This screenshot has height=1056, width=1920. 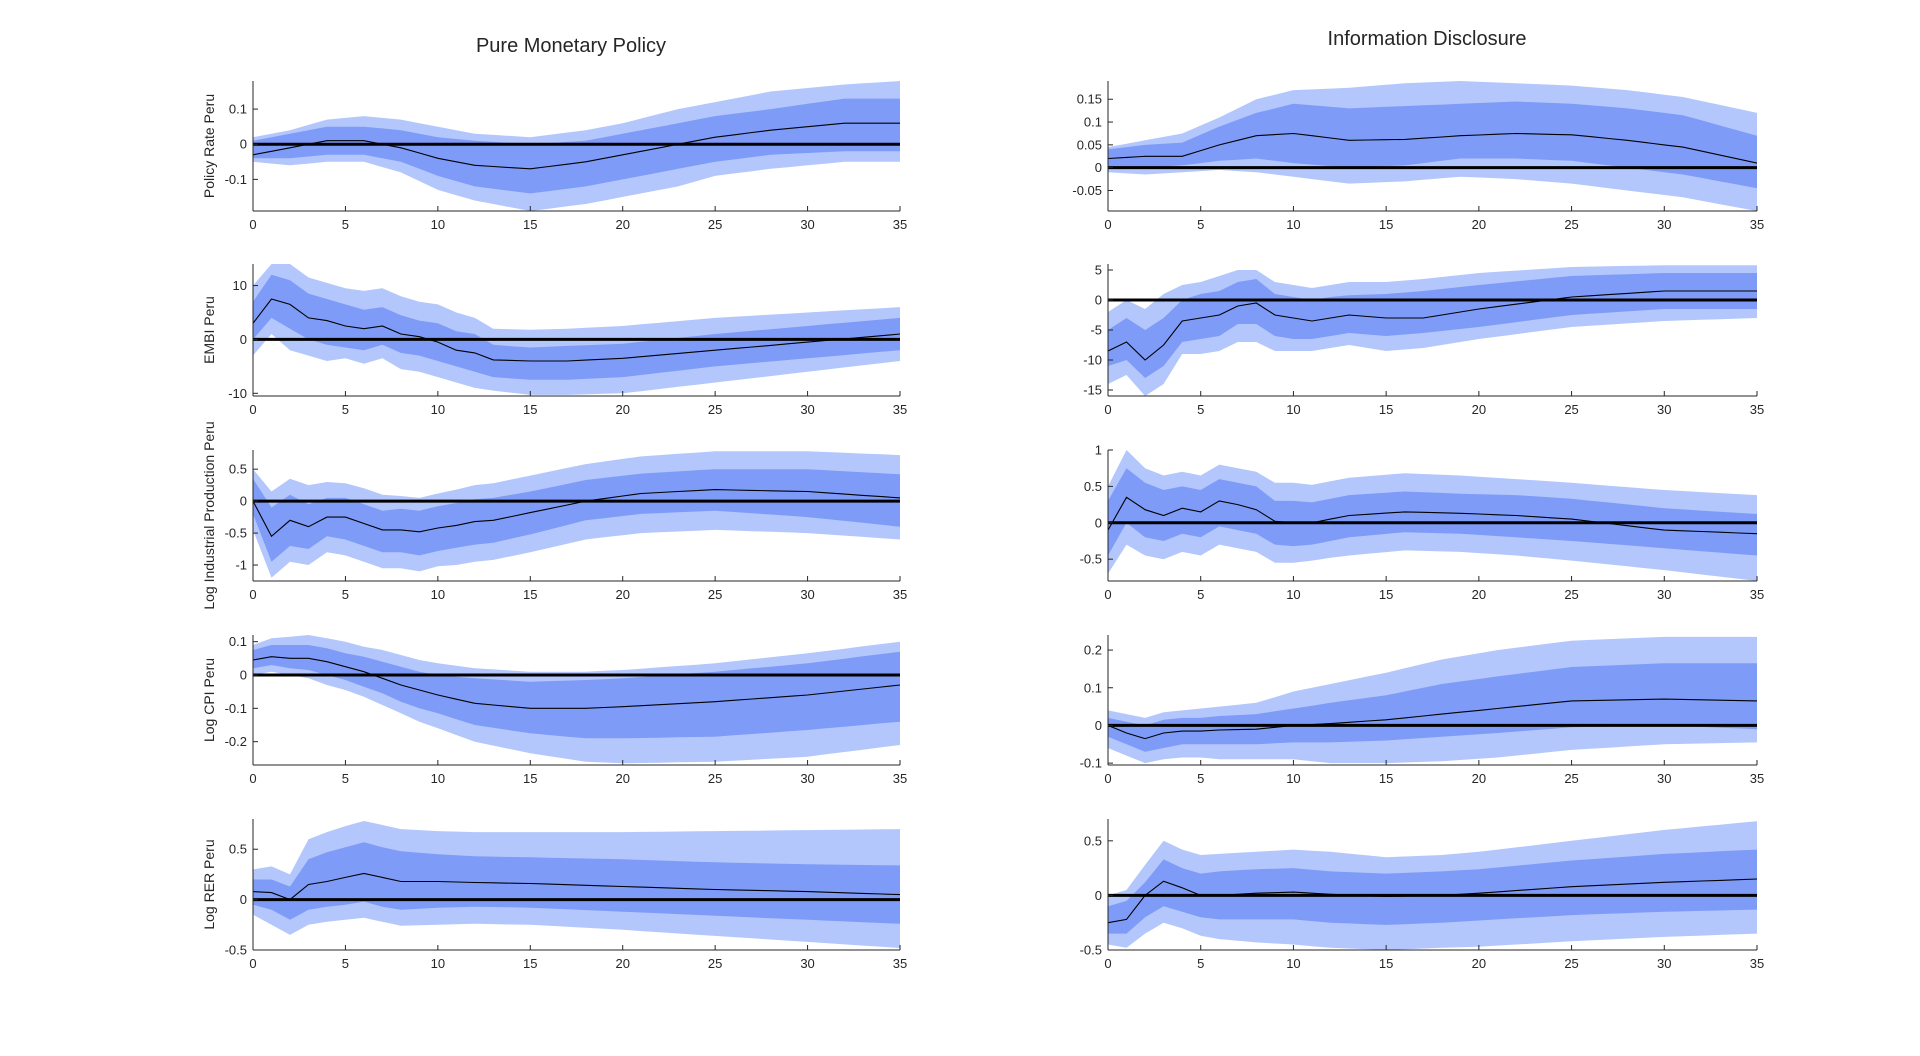 What do you see at coordinates (1092, 360) in the screenshot?
I see `y-tick-label: -10` at bounding box center [1092, 360].